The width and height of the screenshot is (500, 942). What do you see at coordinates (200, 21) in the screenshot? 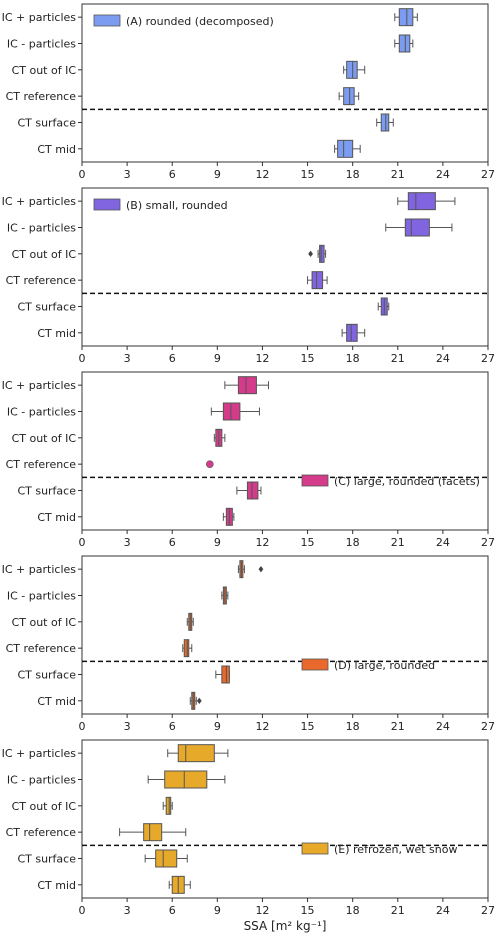
I see `legend-label: (A) rounded (decomposed)` at bounding box center [200, 21].